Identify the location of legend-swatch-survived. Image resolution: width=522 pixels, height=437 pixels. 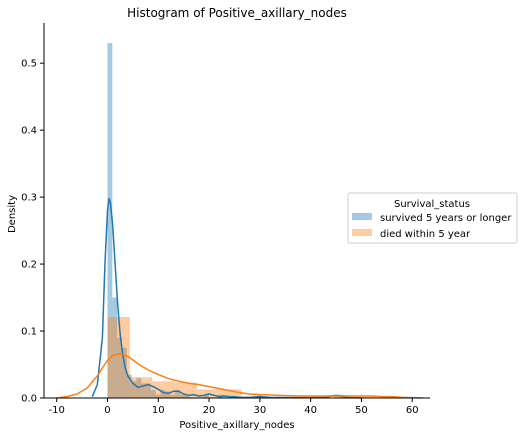
(362, 216).